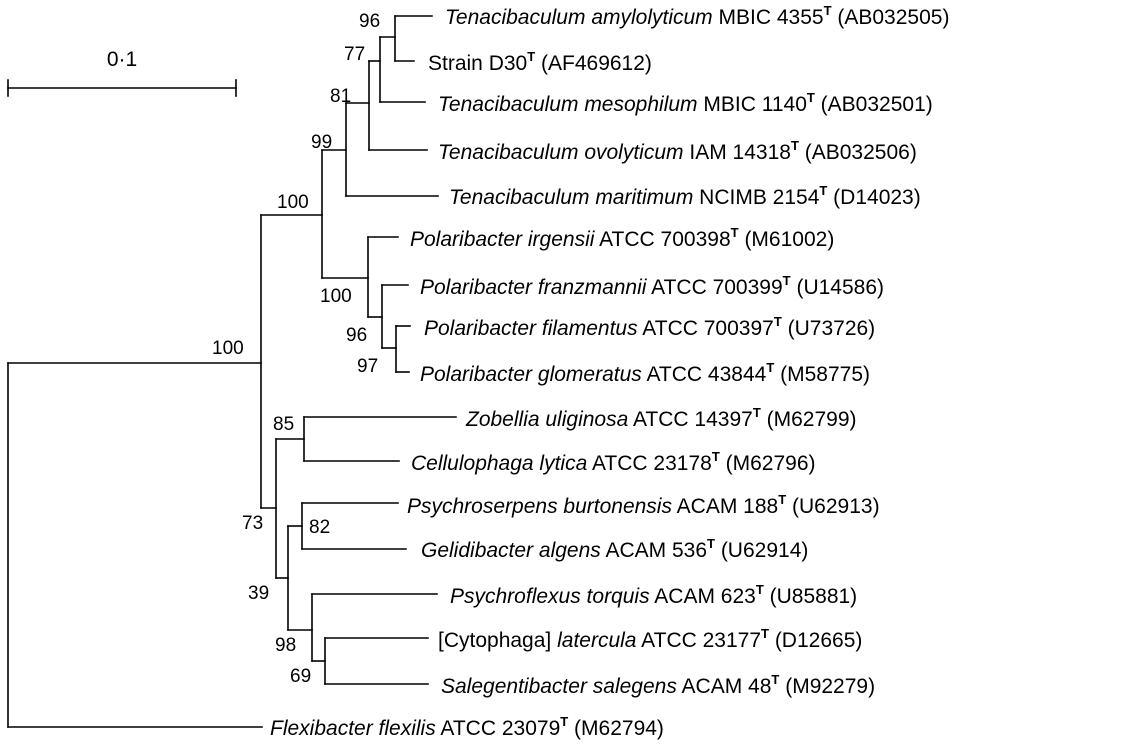 The image size is (1124, 749). Describe the element at coordinates (122, 59) in the screenshot. I see `scale-bar-label: 0·1` at that location.